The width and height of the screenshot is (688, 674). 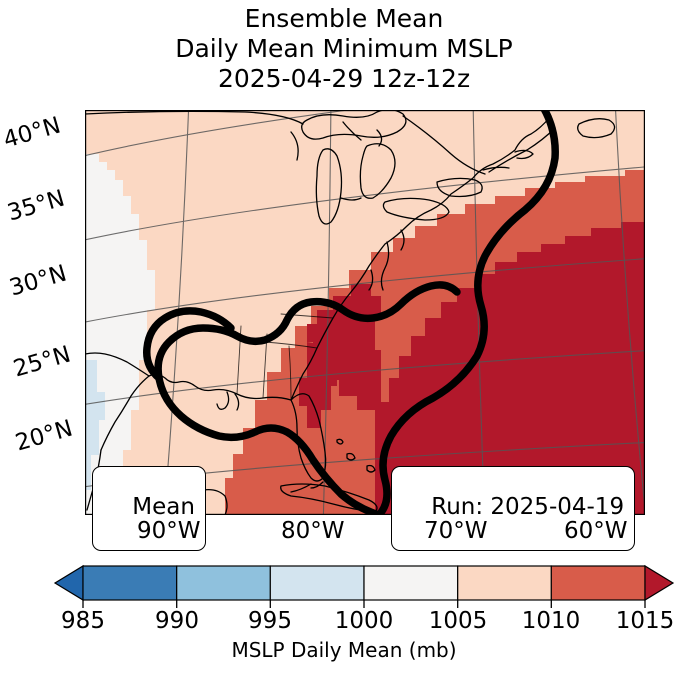 What do you see at coordinates (329, 186) in the screenshot?
I see `lake-michigan` at bounding box center [329, 186].